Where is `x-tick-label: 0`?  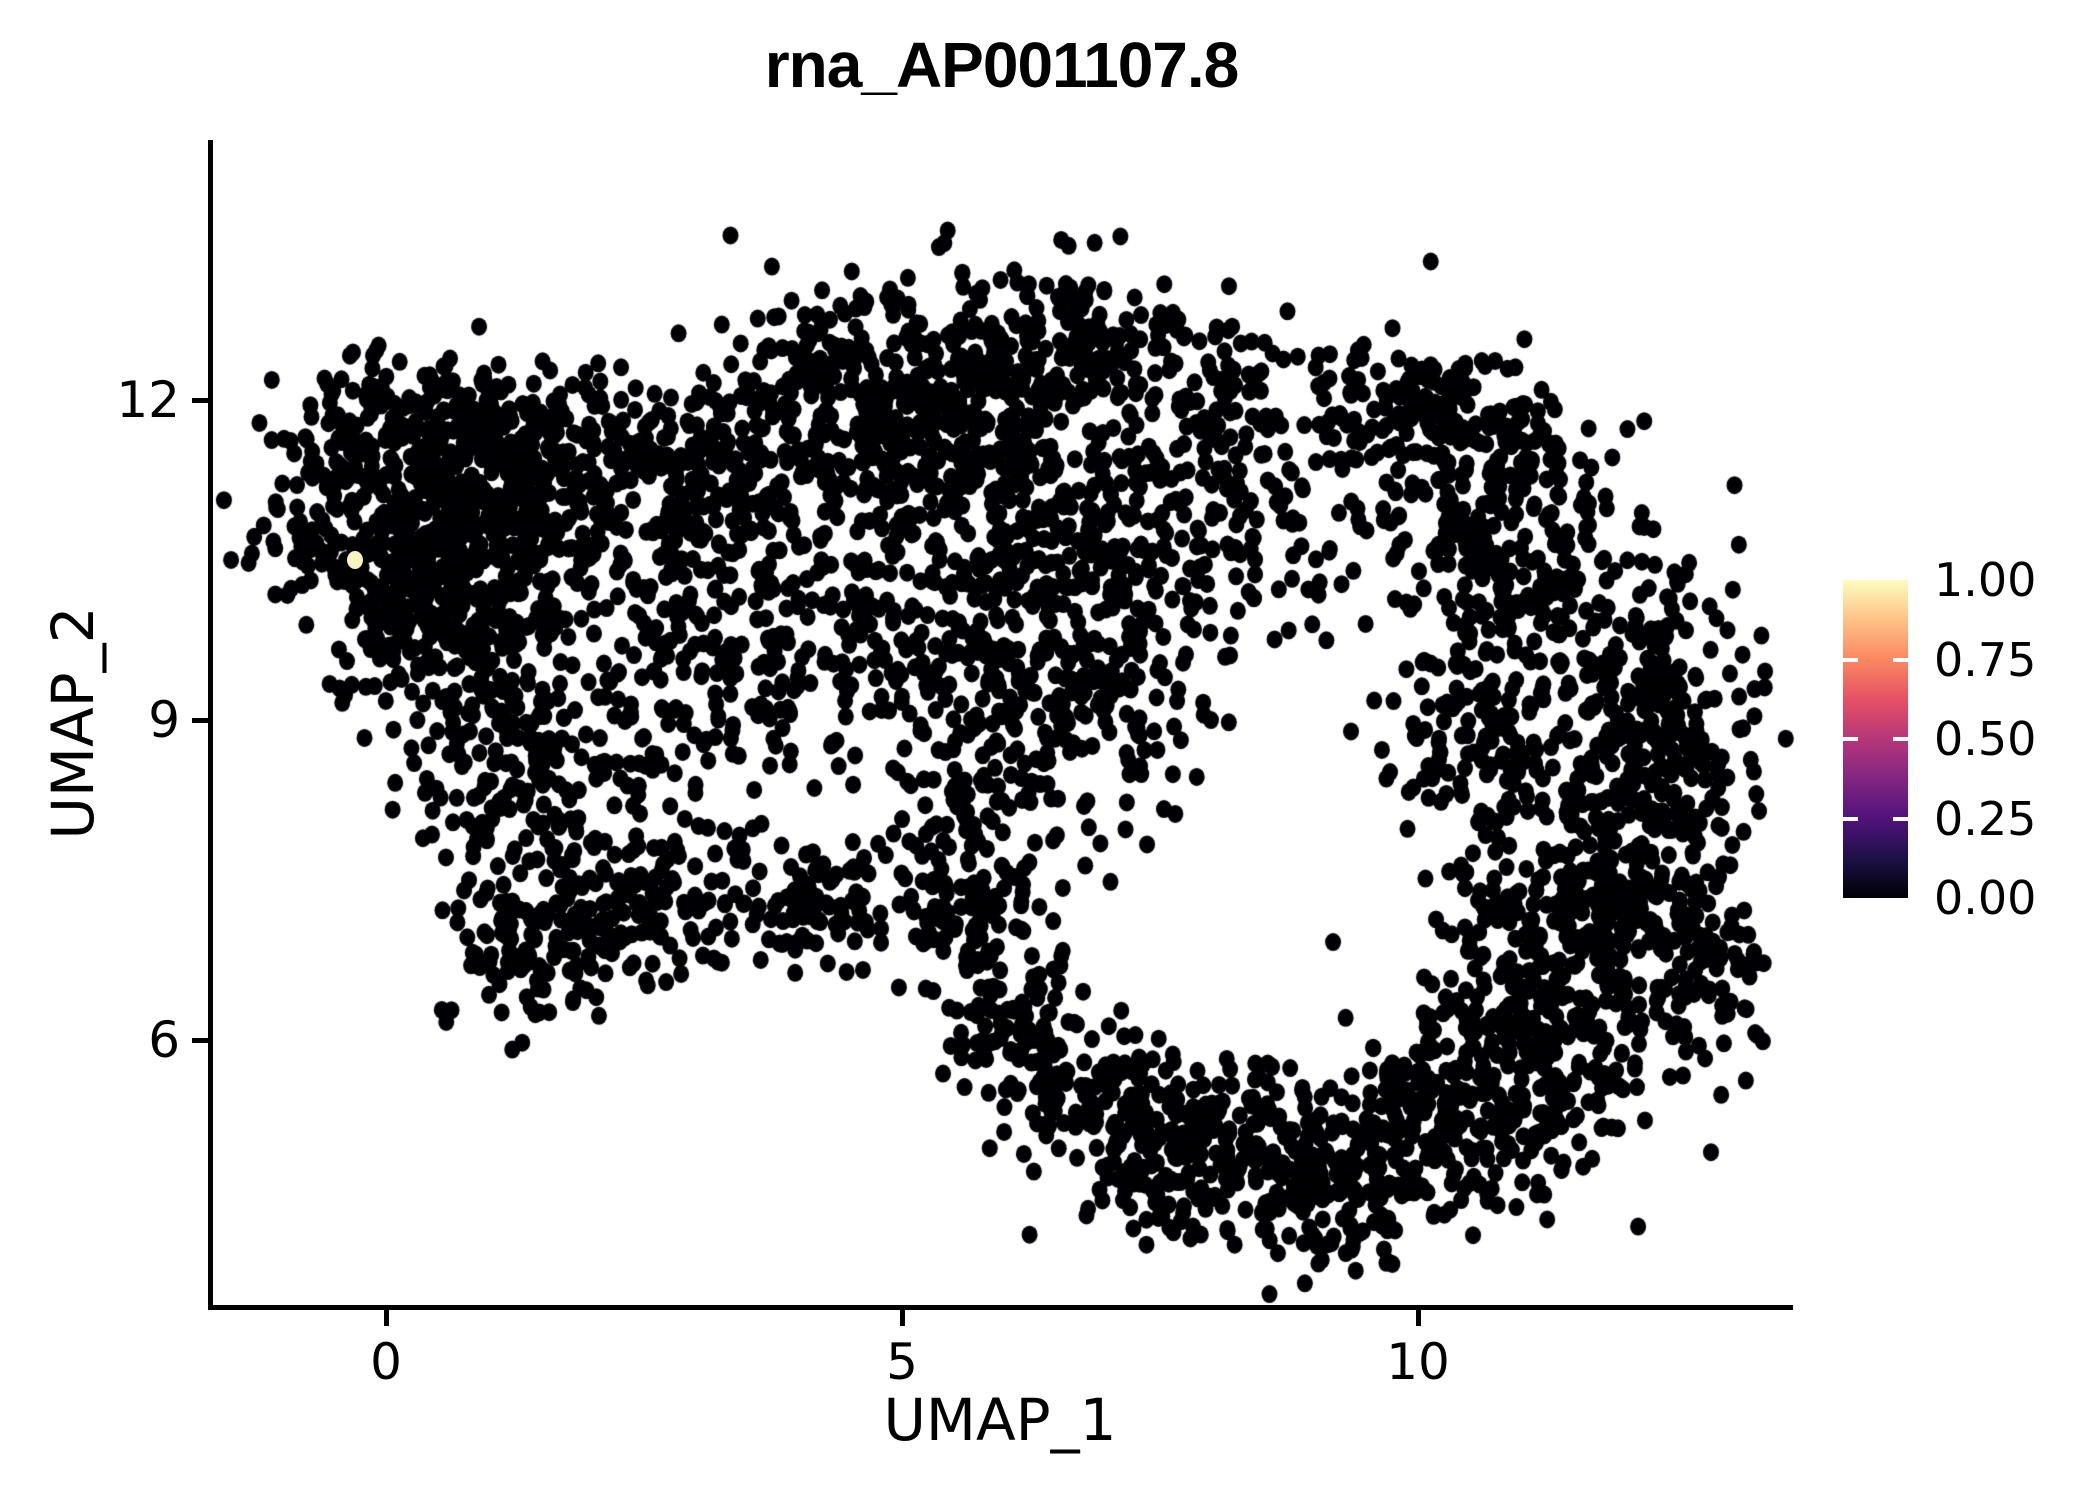 x-tick-label: 0 is located at coordinates (386, 1362).